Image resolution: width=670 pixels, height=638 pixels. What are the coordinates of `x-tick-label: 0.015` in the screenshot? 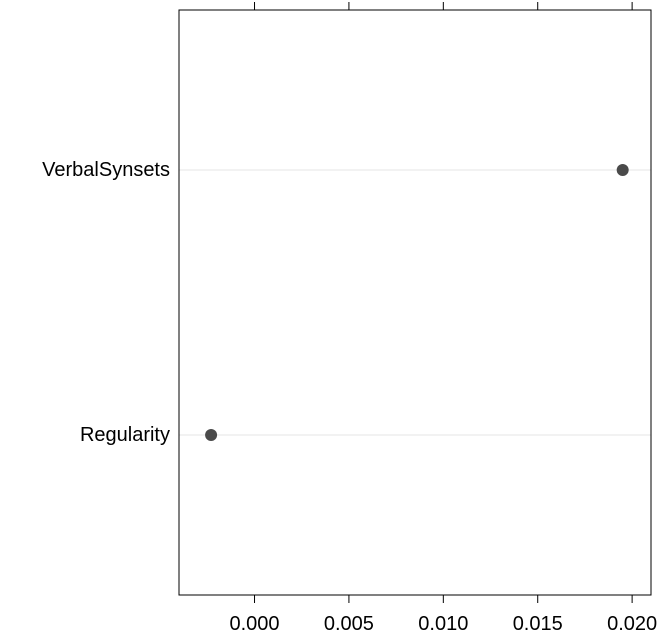 It's located at (538, 624).